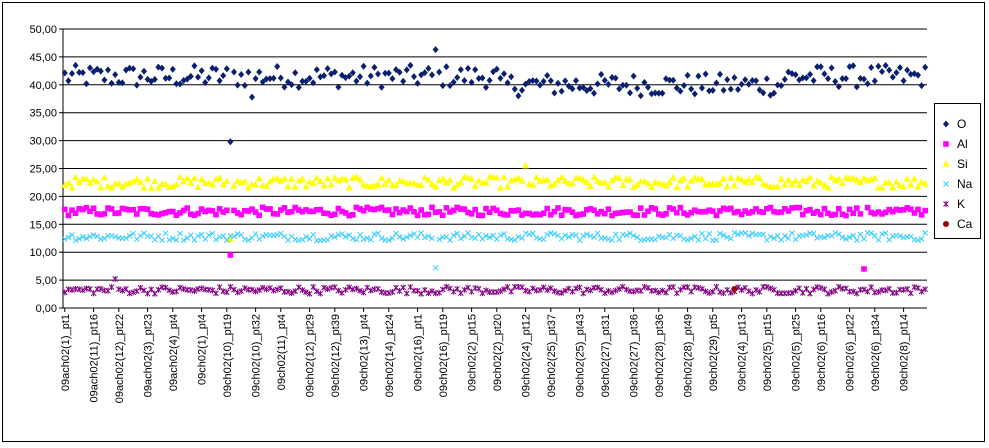  I want to click on x-tick-label: 09ch02(5)_pt15, so click(768, 352).